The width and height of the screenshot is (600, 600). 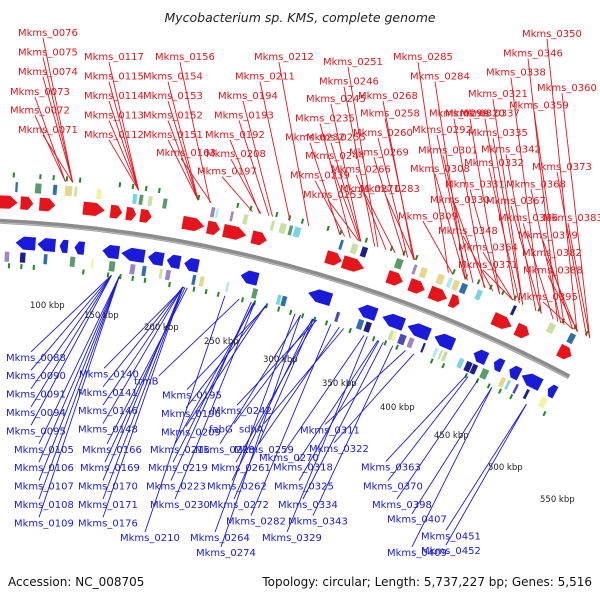 I want to click on reverse-gene-label: Mkms_0169, so click(x=110, y=468).